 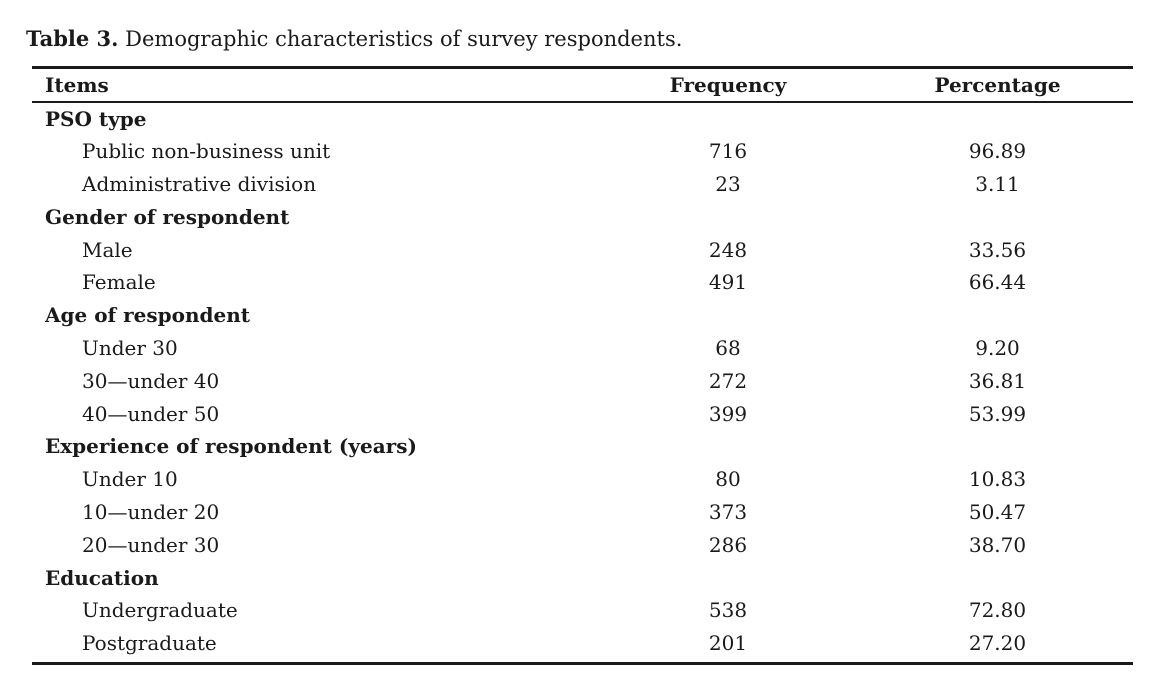 I want to click on row-item-label: 40—under 50, so click(x=151, y=413).